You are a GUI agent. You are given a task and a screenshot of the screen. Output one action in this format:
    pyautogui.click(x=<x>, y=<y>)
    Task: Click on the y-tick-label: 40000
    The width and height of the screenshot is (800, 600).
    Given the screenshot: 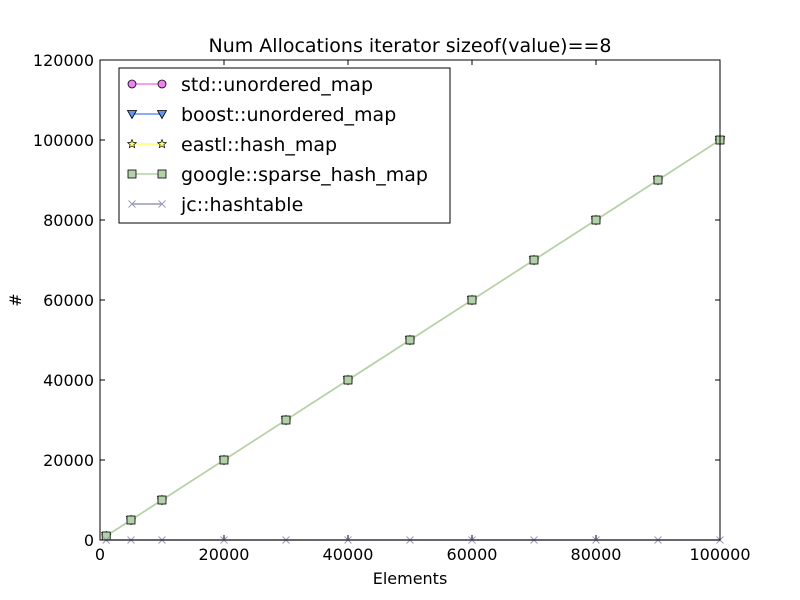 What is the action you would take?
    pyautogui.click(x=68, y=380)
    